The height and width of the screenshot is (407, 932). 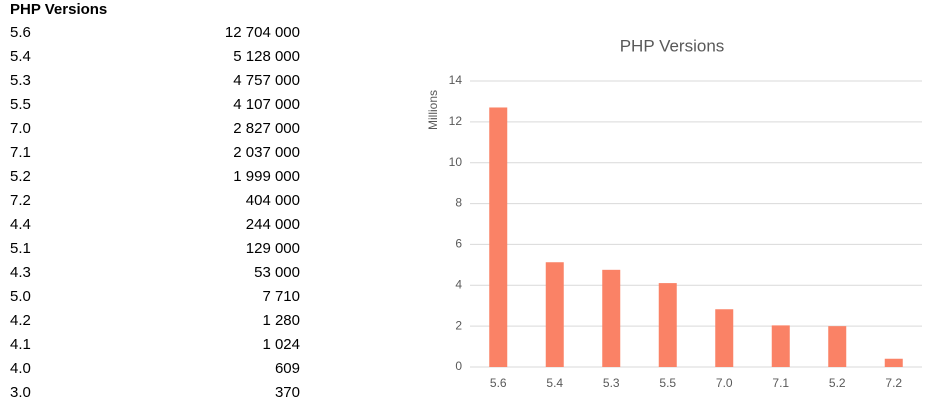 What do you see at coordinates (20, 176) in the screenshot?
I see `table-version: 5.2` at bounding box center [20, 176].